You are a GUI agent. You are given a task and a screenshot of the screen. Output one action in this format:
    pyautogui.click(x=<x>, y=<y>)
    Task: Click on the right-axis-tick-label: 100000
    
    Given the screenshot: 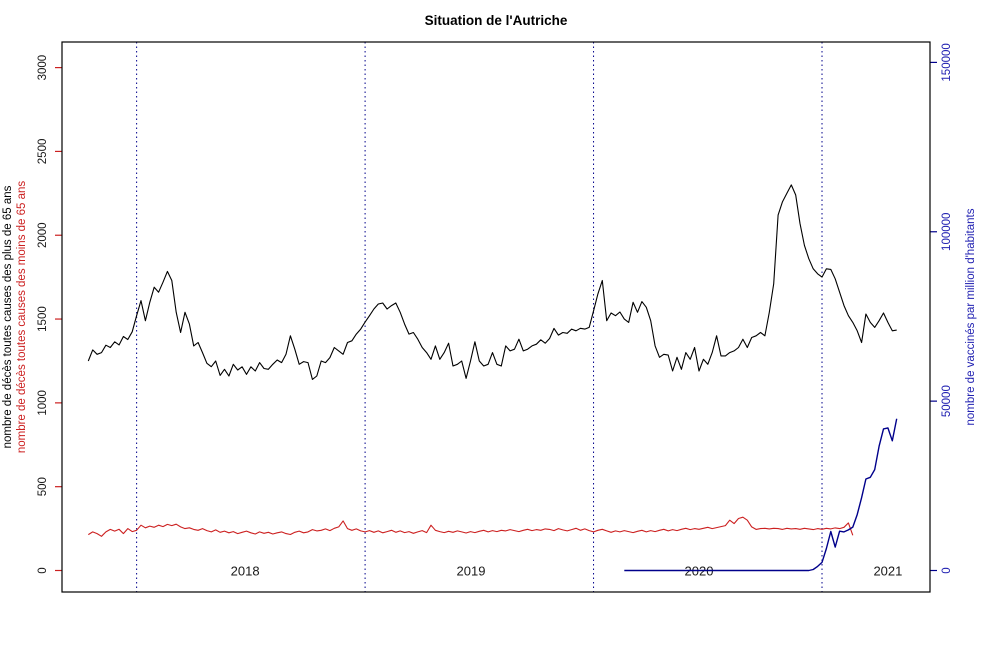 What is the action you would take?
    pyautogui.click(x=947, y=232)
    